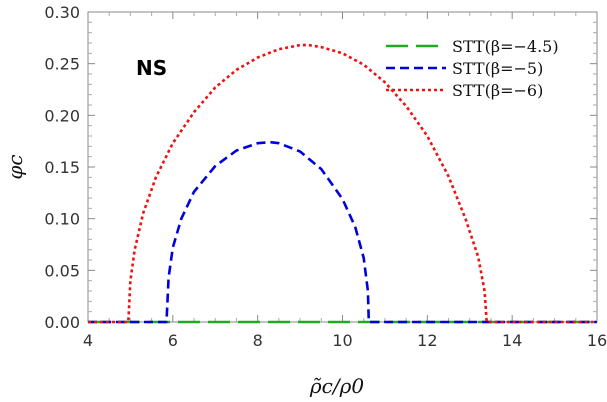 The image size is (607, 402). Describe the element at coordinates (62, 12) in the screenshot. I see `y-tick-label: 0.30` at that location.